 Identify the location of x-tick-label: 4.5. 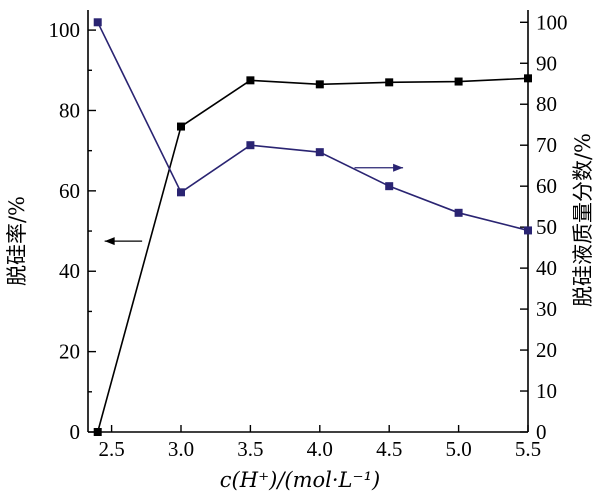
(389, 449).